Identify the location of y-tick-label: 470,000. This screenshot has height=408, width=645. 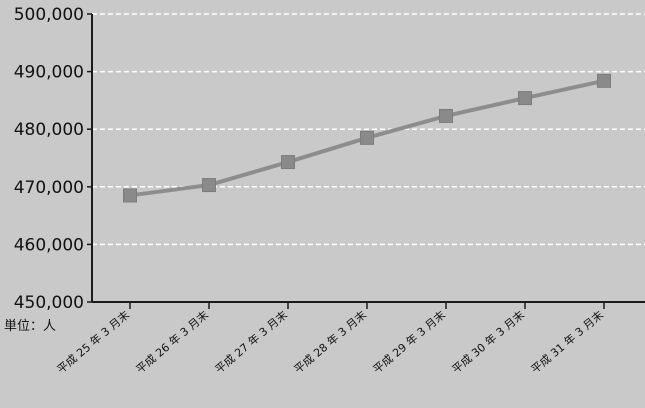
(49, 188).